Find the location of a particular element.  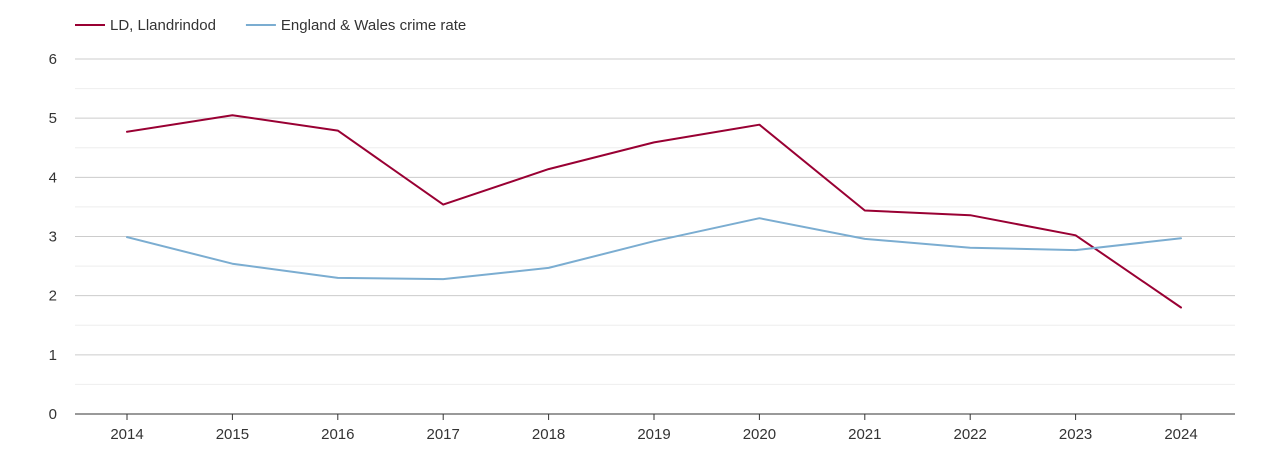

x-tick-label: 2016 is located at coordinates (337, 434).